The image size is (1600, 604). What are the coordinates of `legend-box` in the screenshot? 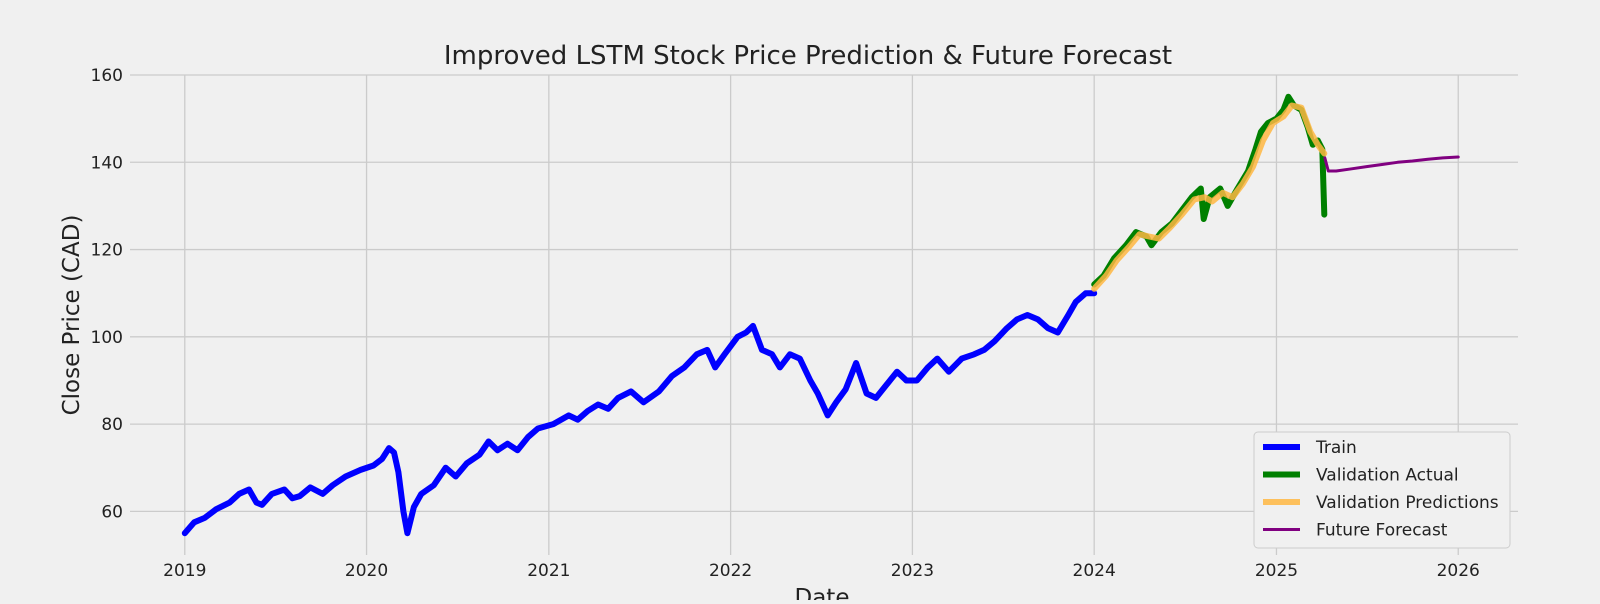 It's located at (1382, 490).